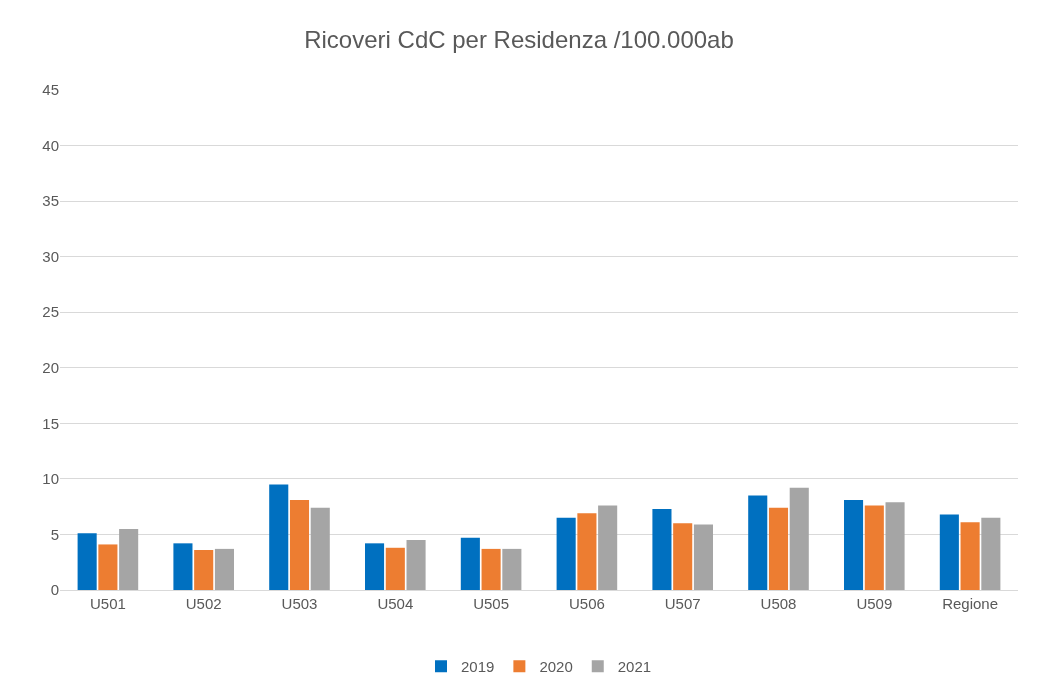 This screenshot has height=695, width=1038. I want to click on x-tick-label: U503, so click(299, 603).